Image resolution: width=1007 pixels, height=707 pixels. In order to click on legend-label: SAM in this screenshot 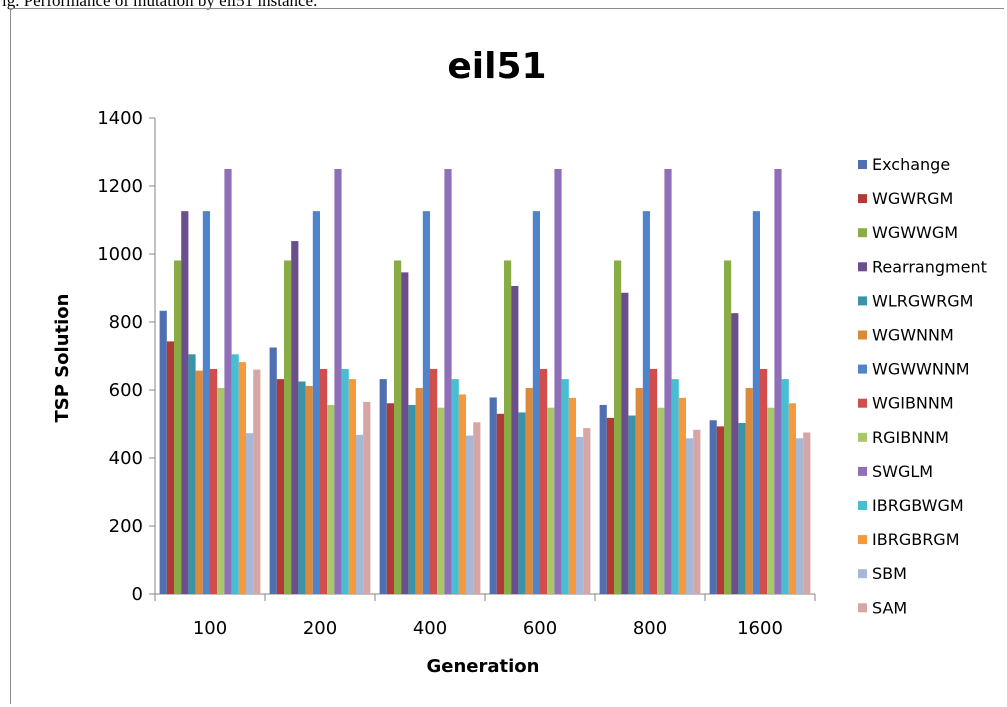, I will do `click(889, 607)`.